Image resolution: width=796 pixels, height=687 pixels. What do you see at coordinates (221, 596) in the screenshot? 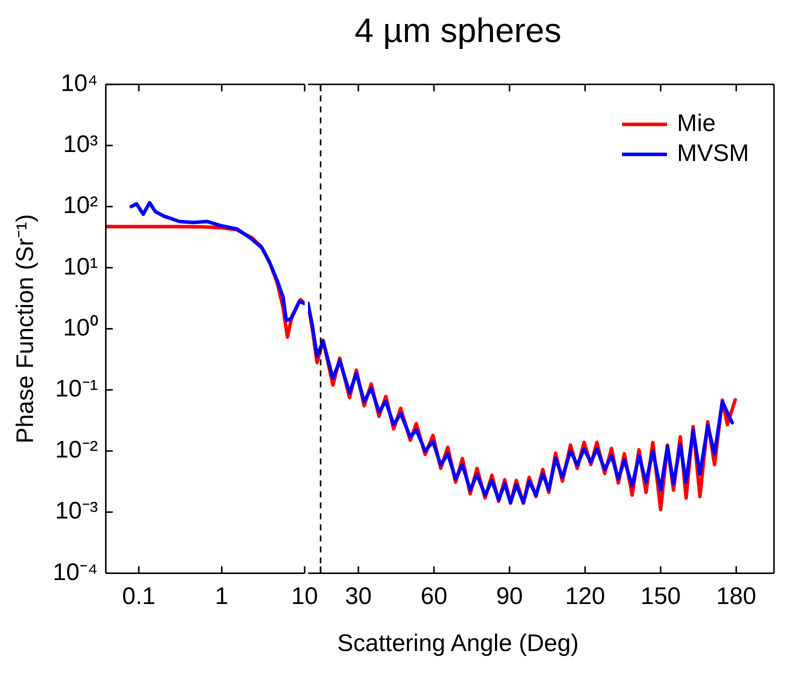
I see `x-tick-label: 1` at bounding box center [221, 596].